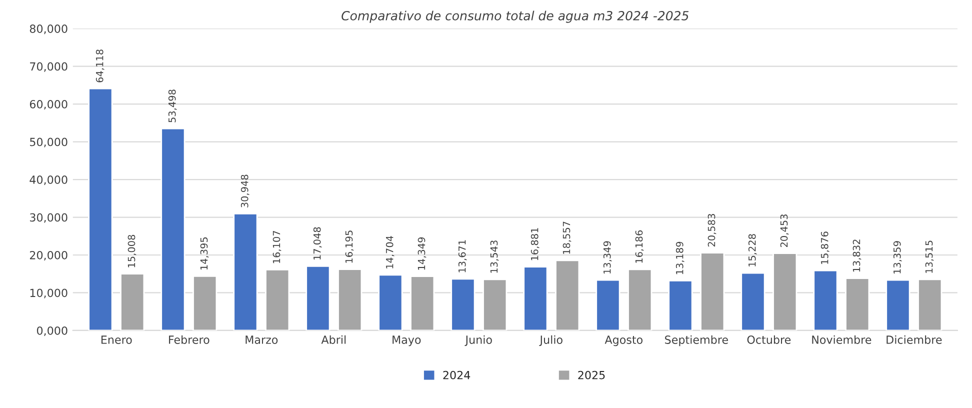 The height and width of the screenshot is (408, 972). I want to click on data-label: 13,832, so click(857, 256).